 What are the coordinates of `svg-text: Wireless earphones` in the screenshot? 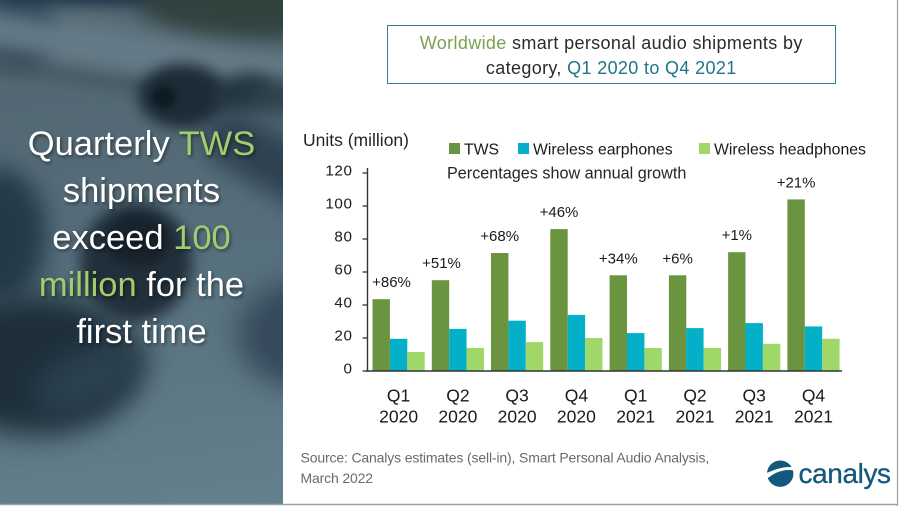 It's located at (603, 149).